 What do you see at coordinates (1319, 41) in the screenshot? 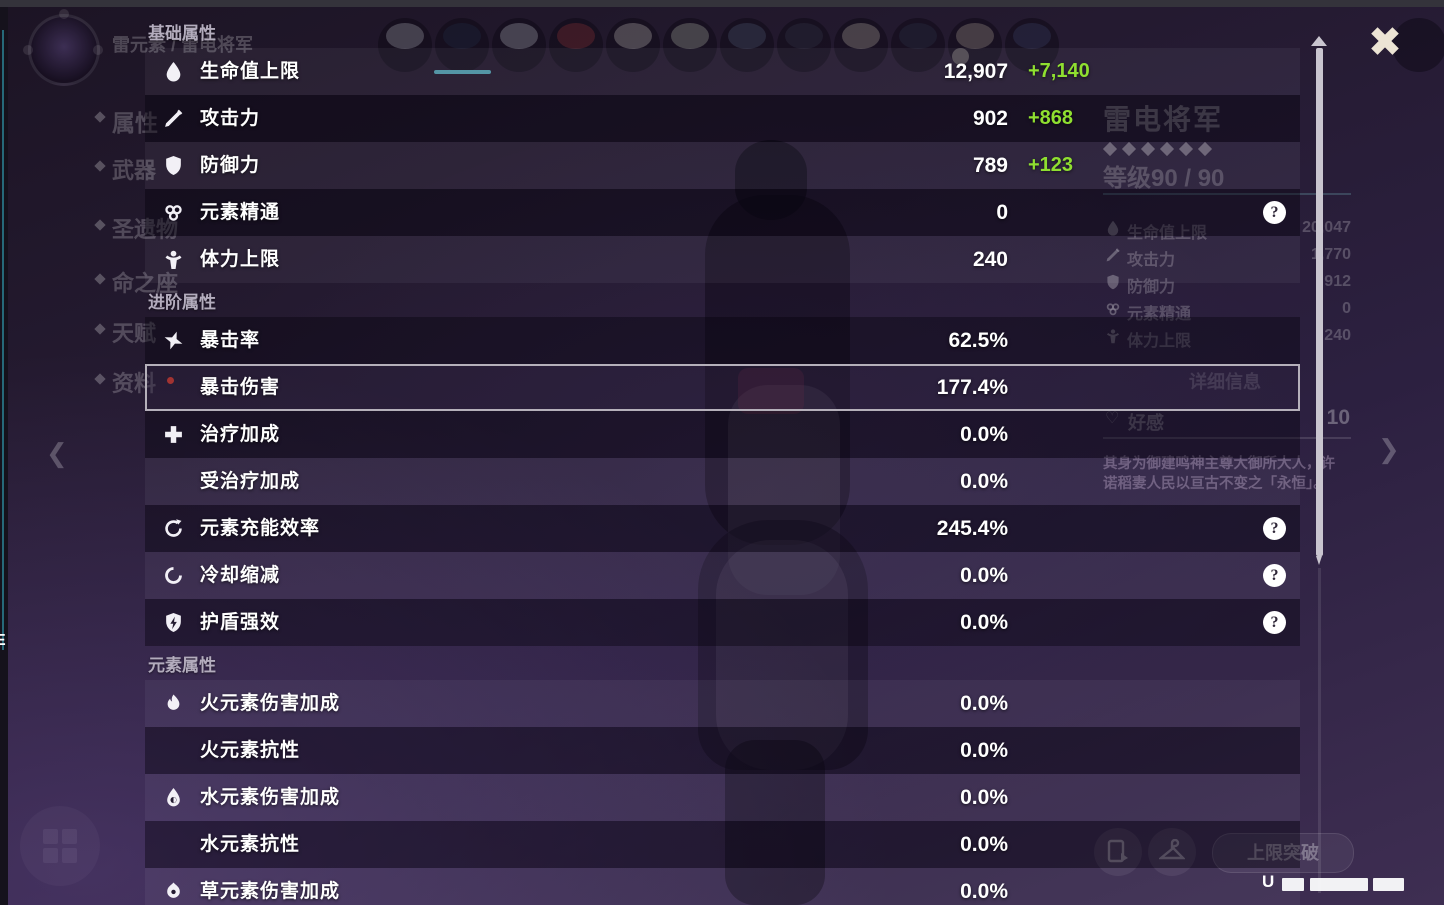
I see `scrollbar-up-arrow` at bounding box center [1319, 41].